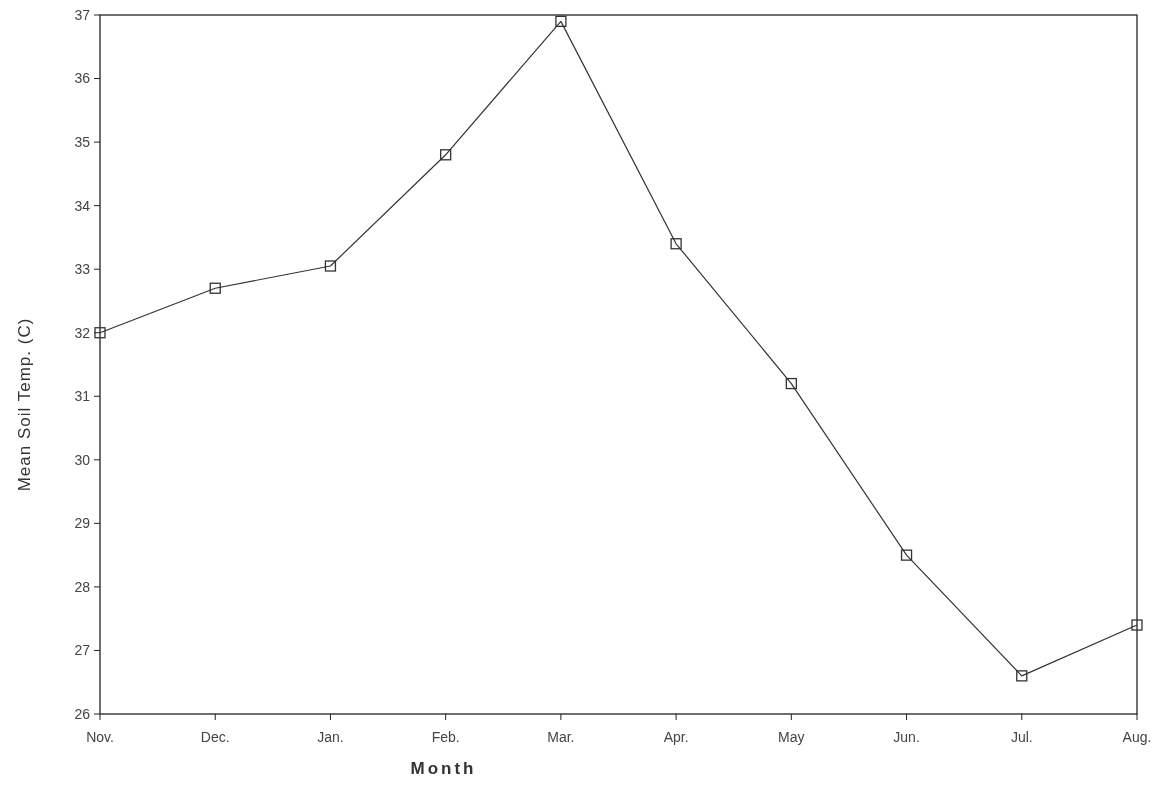 This screenshot has width=1174, height=809. I want to click on x-tick-label: May, so click(791, 737).